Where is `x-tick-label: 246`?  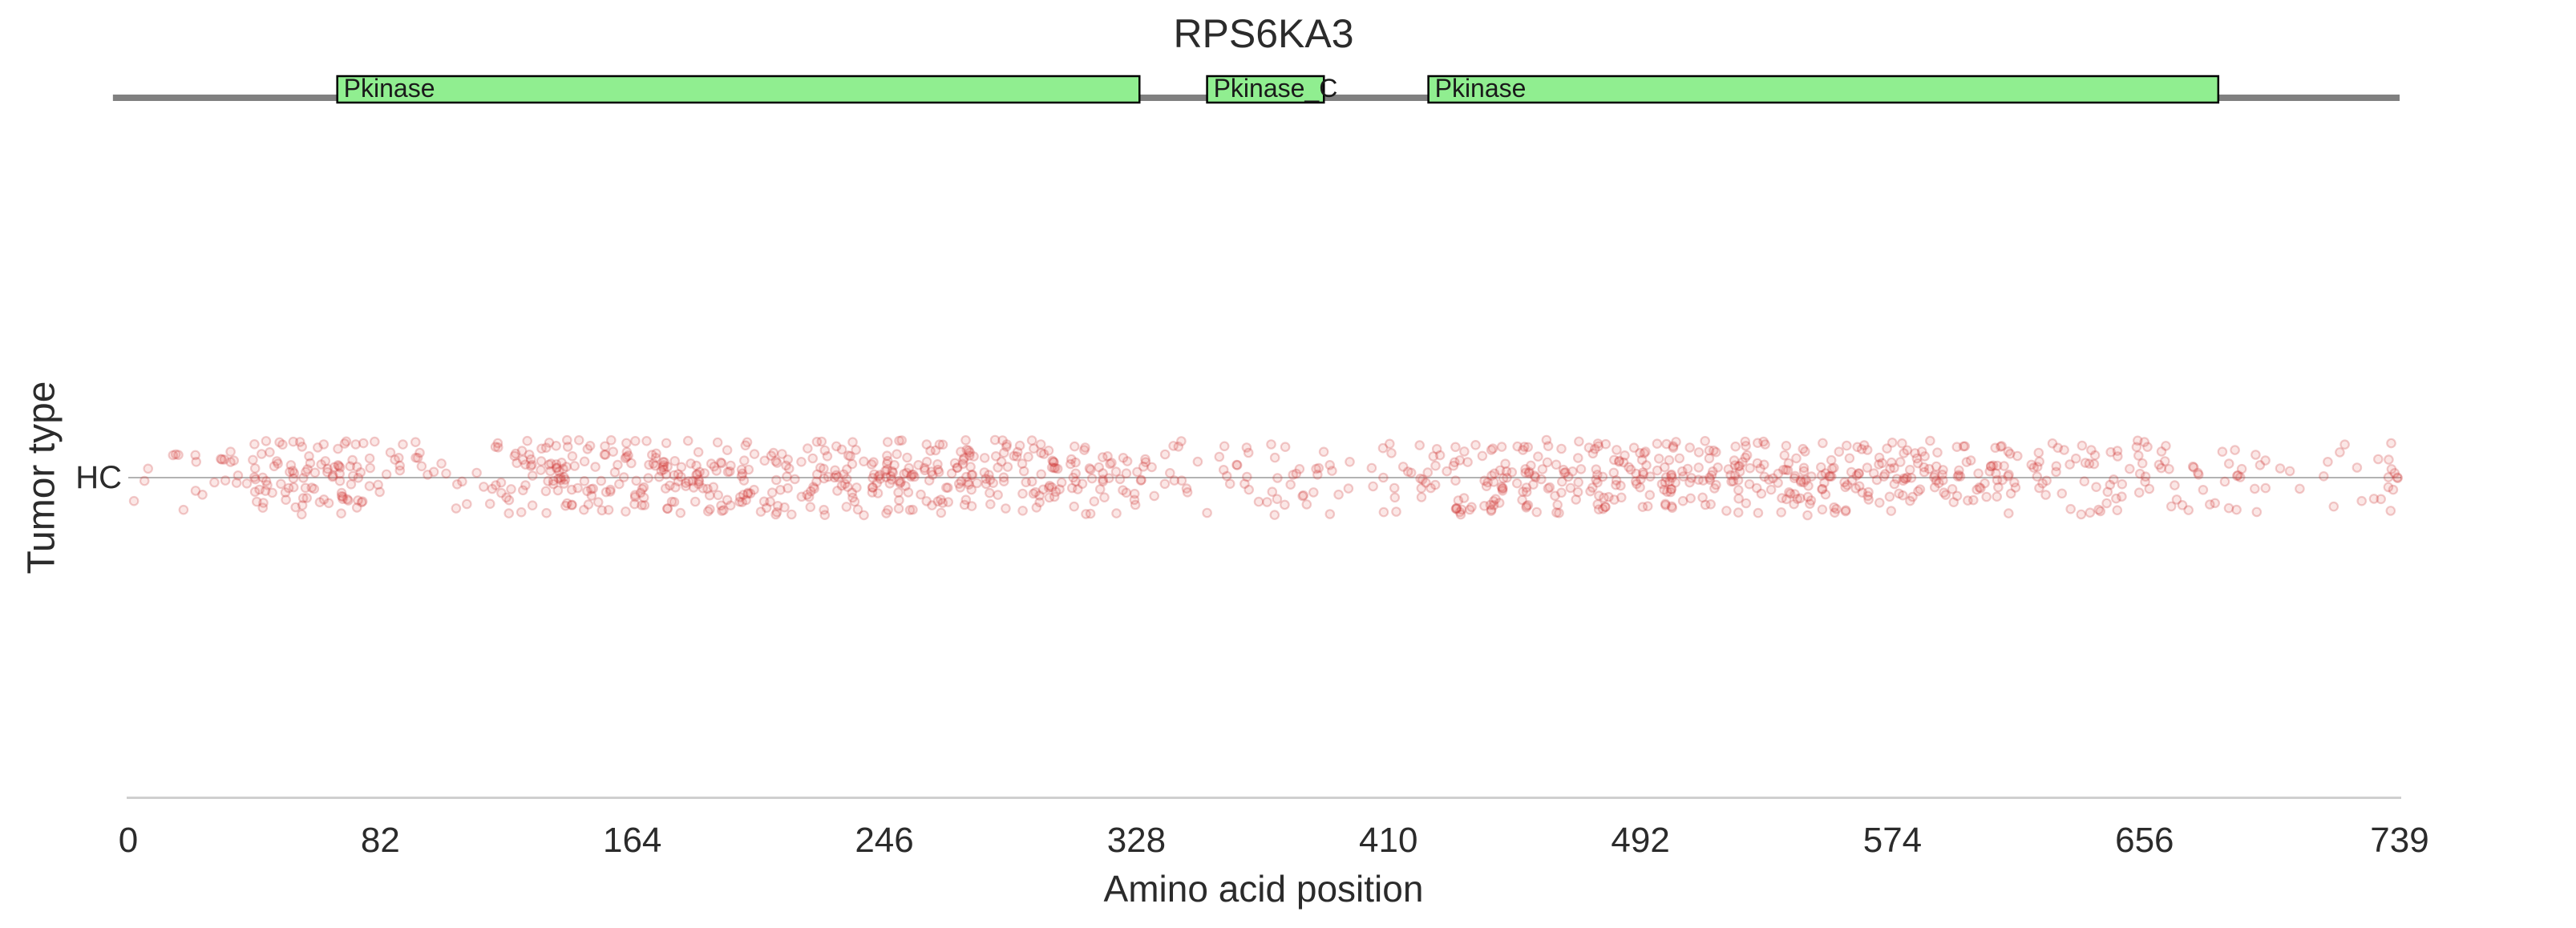
x-tick-label: 246 is located at coordinates (884, 840).